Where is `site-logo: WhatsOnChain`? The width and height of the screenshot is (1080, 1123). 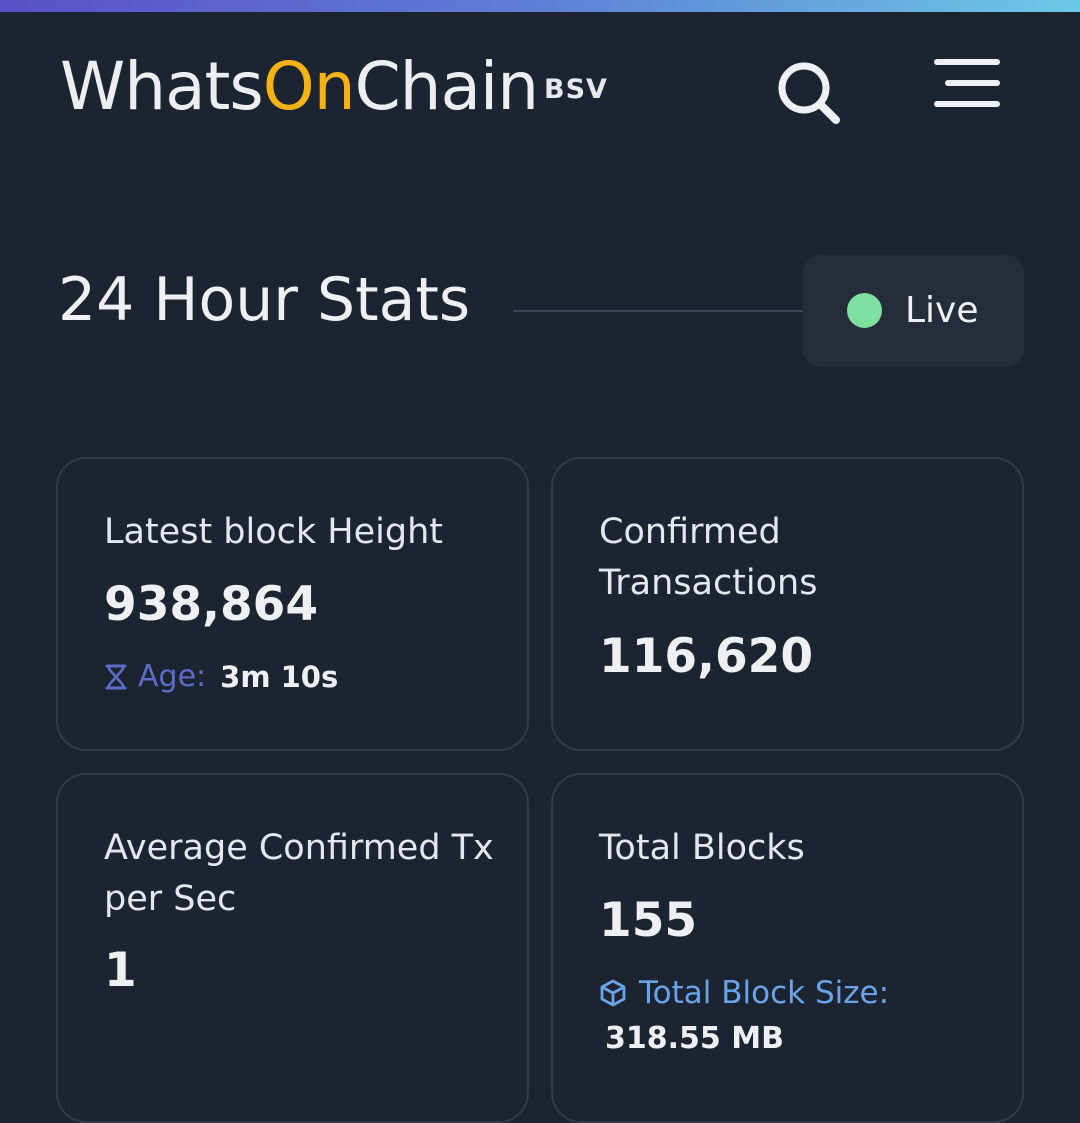
site-logo: WhatsOnChain is located at coordinates (299, 87).